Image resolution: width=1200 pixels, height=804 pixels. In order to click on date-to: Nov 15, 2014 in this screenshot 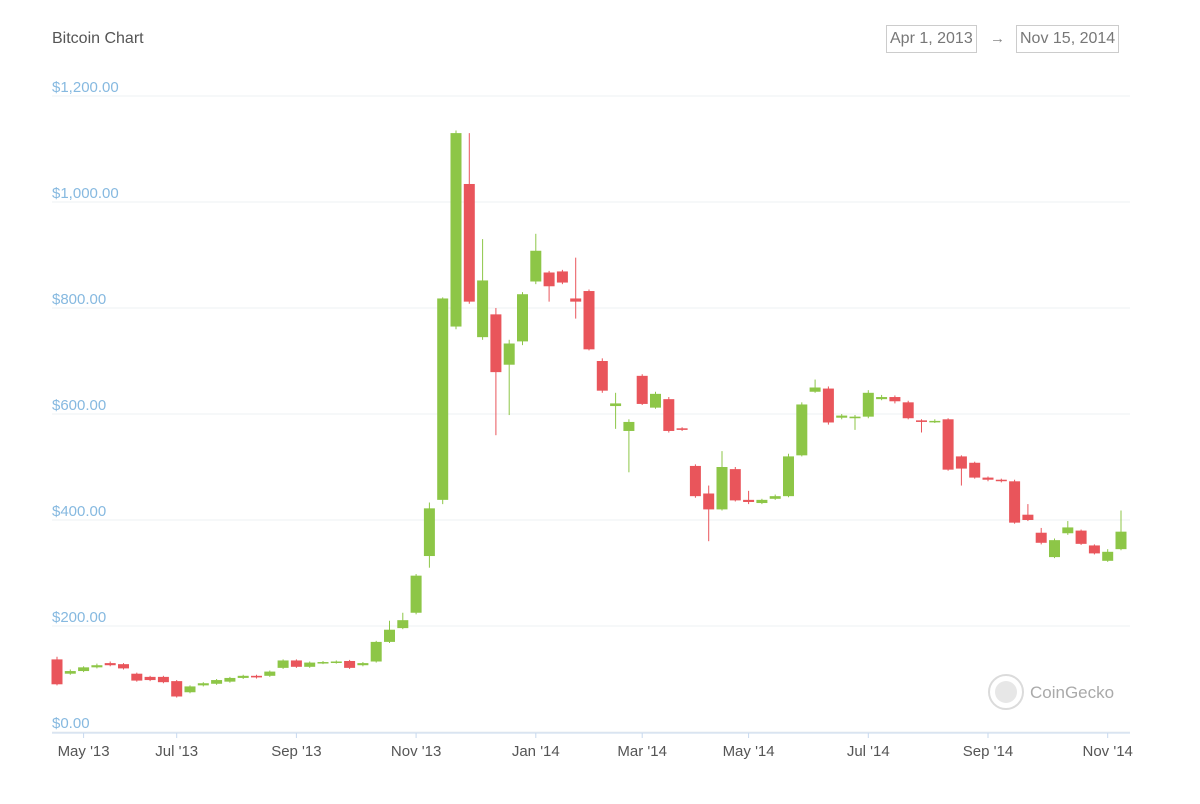, I will do `click(1068, 39)`.